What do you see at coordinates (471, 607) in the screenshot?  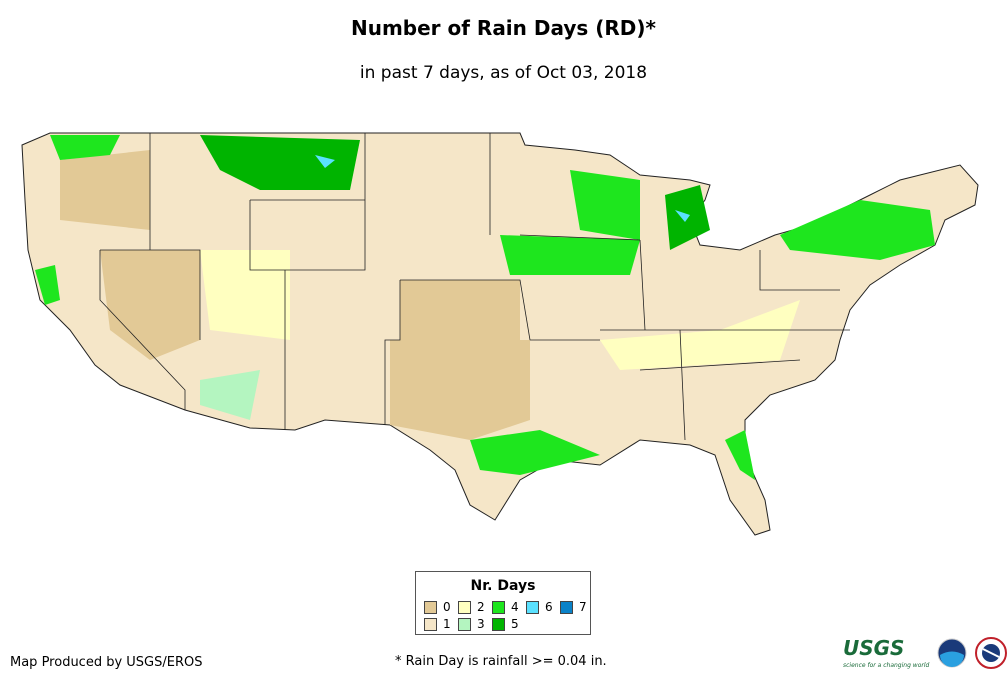 I see `legend-item-2: 2` at bounding box center [471, 607].